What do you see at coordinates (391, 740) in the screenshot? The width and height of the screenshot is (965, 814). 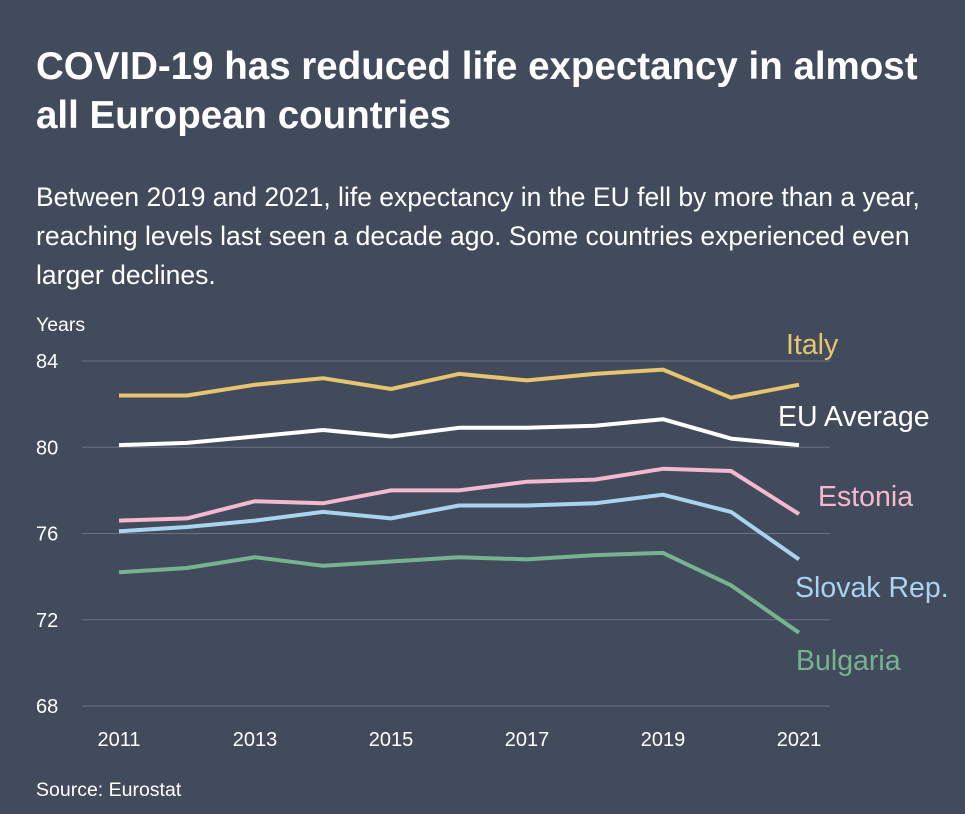 I see `x-tick-2015: 2015` at bounding box center [391, 740].